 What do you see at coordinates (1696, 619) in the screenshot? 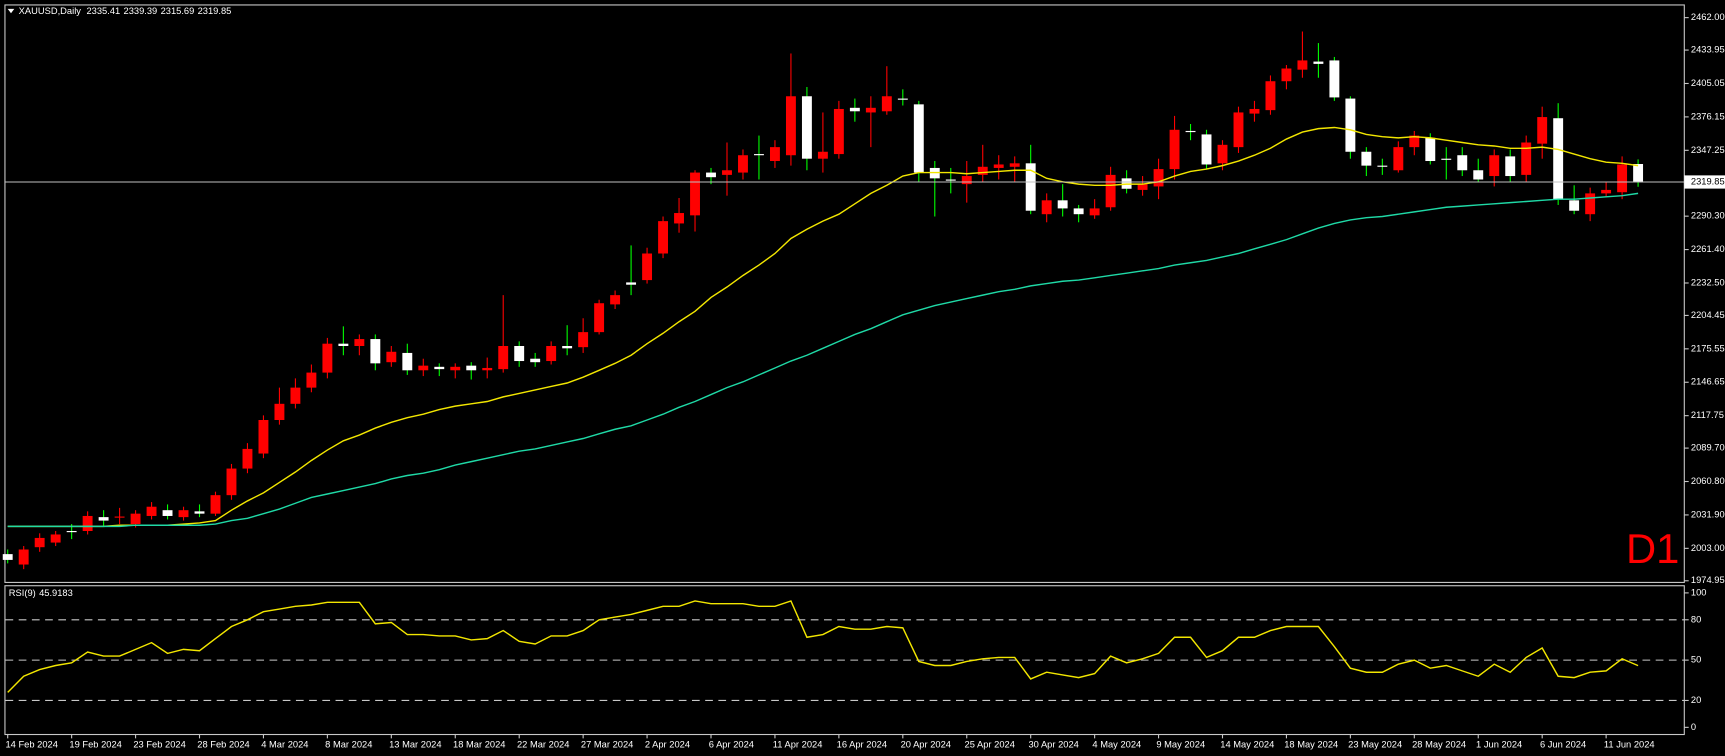
I see `y-tick-label: 80` at bounding box center [1696, 619].